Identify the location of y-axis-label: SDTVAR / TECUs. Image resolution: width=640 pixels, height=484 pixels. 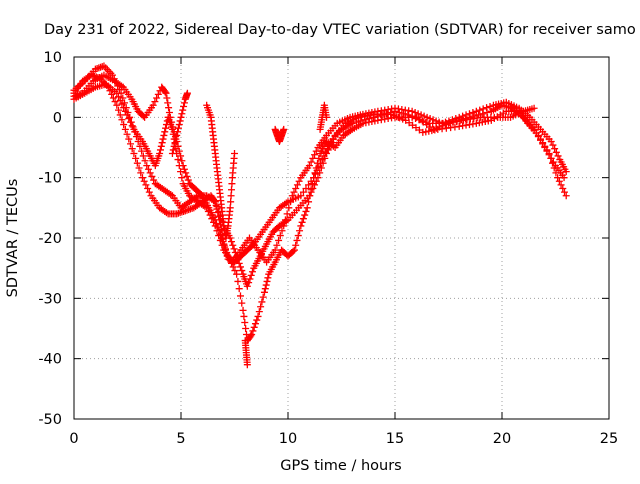
(13, 238).